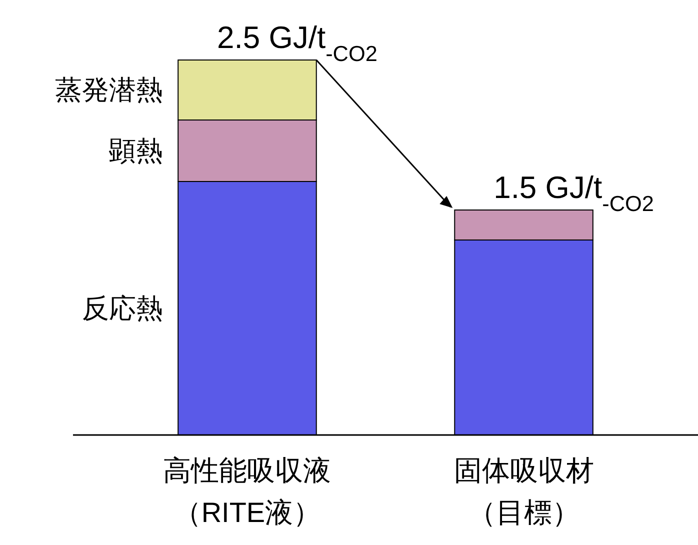 Image resolution: width=698 pixels, height=545 pixels. What do you see at coordinates (123, 308) in the screenshot?
I see `series-label: 反応熱` at bounding box center [123, 308].